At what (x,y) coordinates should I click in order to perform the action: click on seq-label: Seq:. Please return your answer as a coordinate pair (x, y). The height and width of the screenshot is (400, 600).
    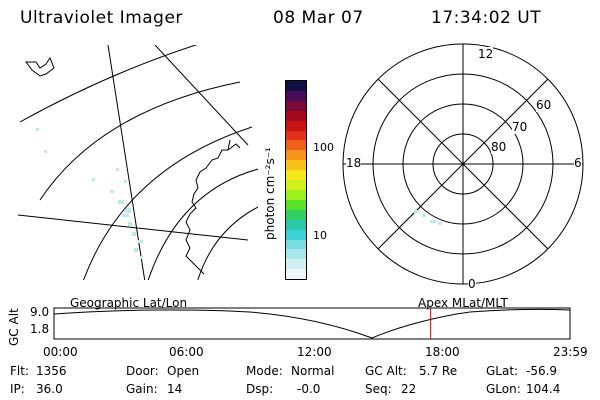
    Looking at the image, I should click on (378, 389).